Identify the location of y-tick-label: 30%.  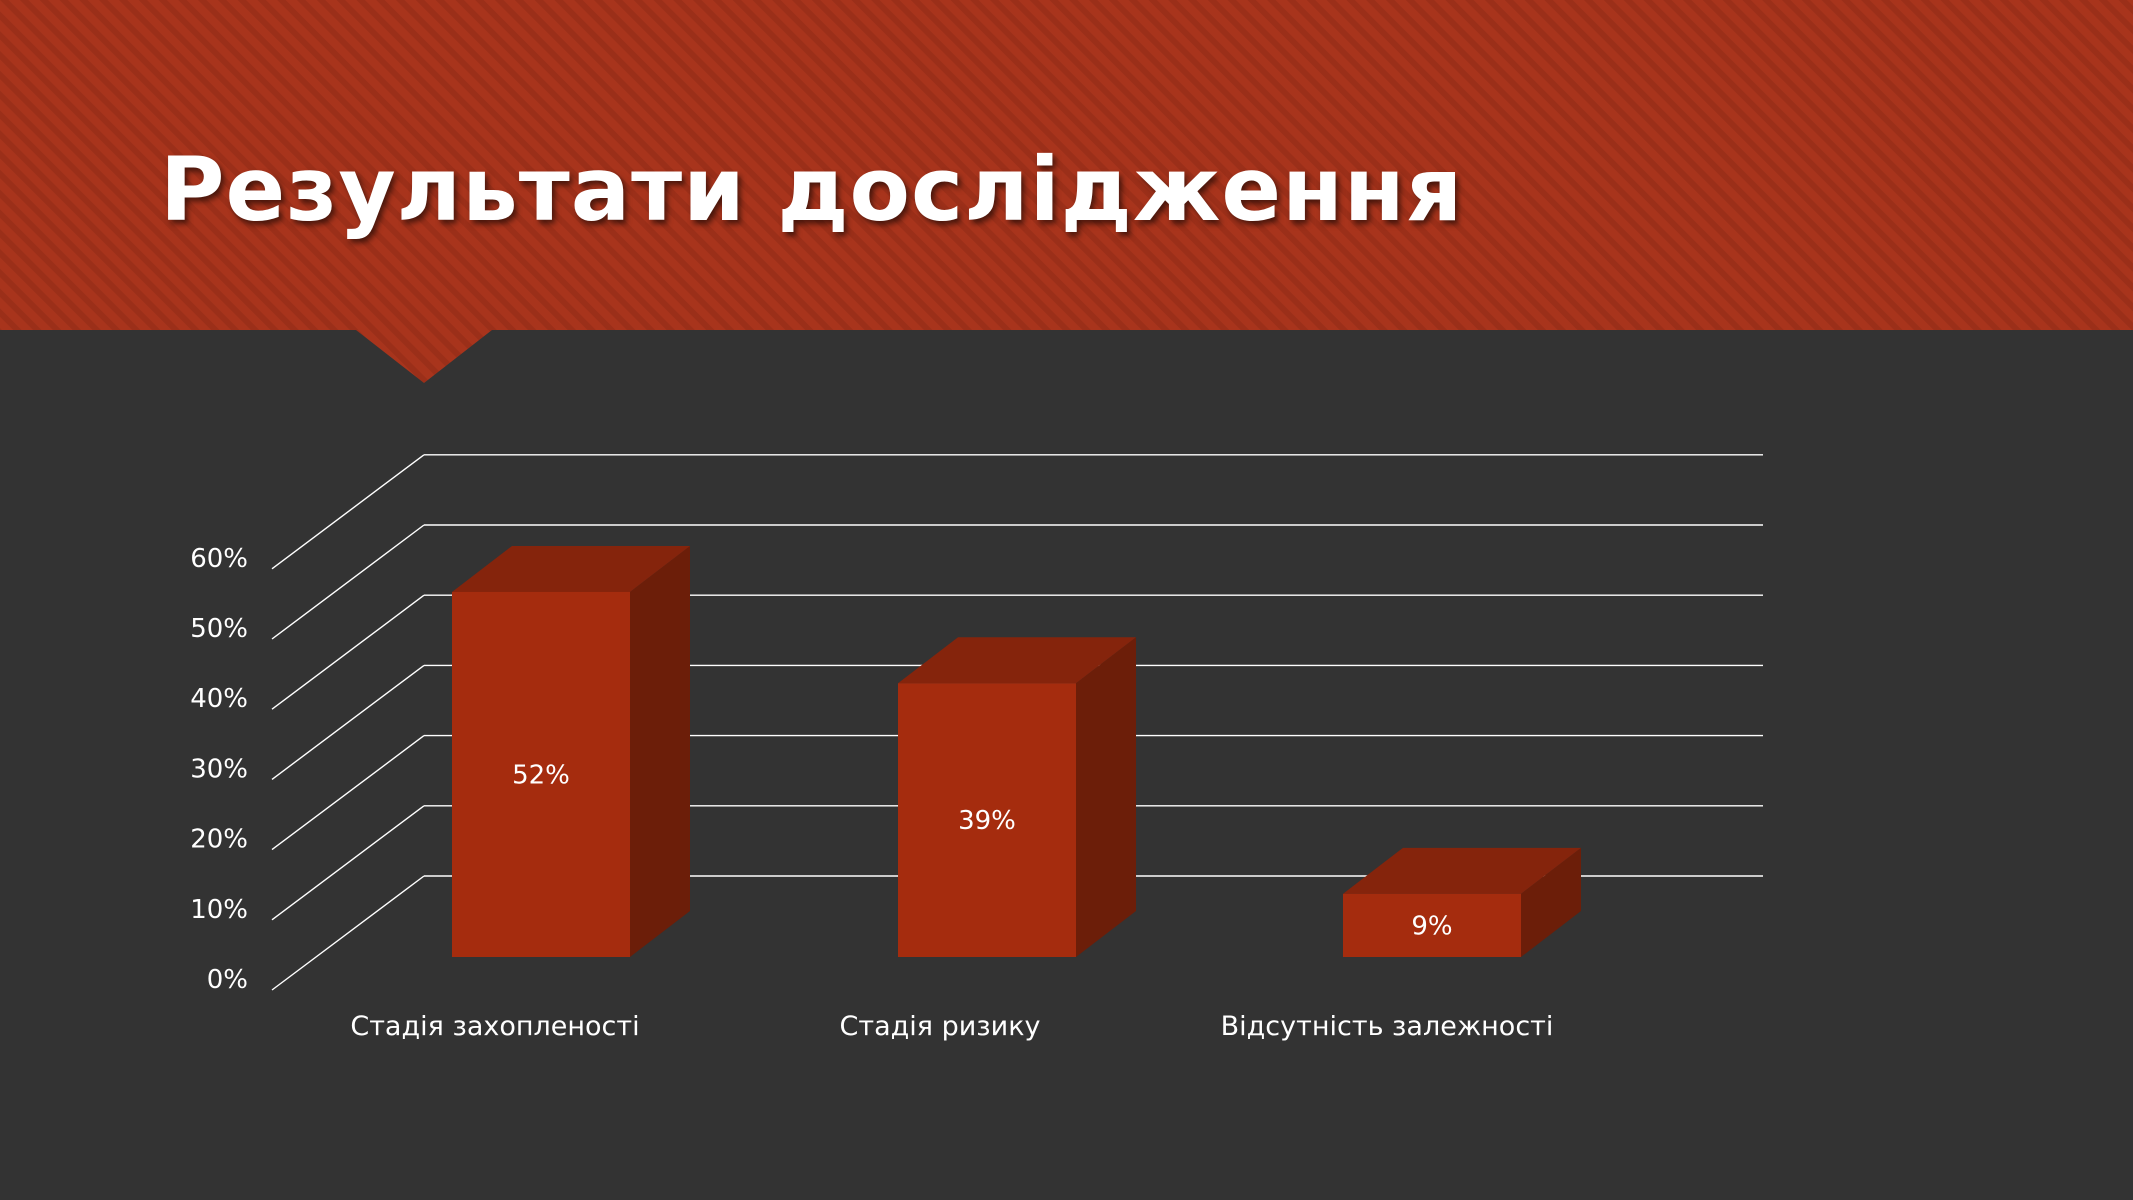
(219, 769).